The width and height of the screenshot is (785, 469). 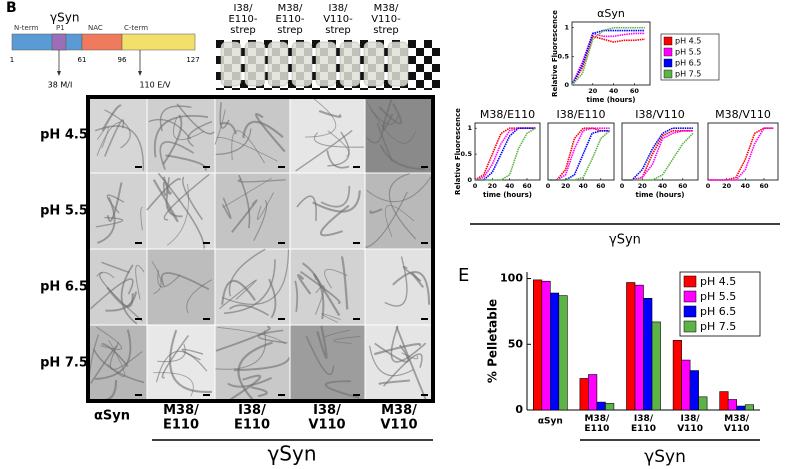 What do you see at coordinates (136, 28) in the screenshot?
I see `domain-label: C-term` at bounding box center [136, 28].